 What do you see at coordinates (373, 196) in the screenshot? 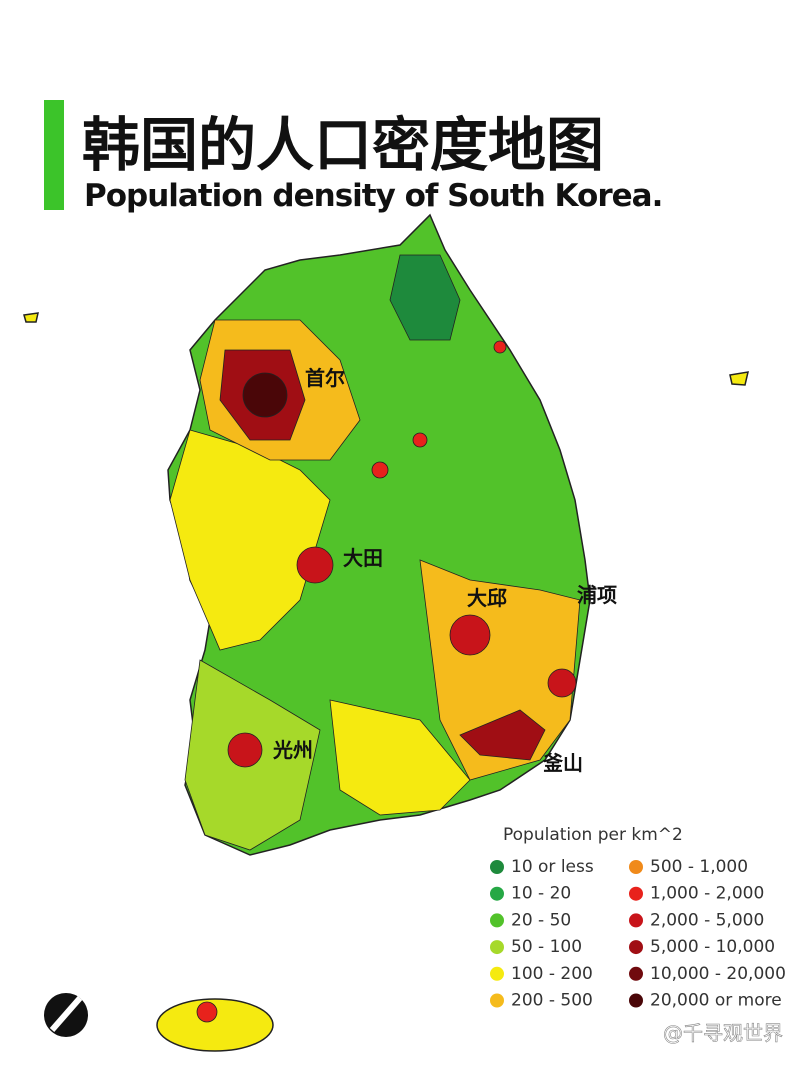
I see `subtitle: Population density of South Korea.` at bounding box center [373, 196].